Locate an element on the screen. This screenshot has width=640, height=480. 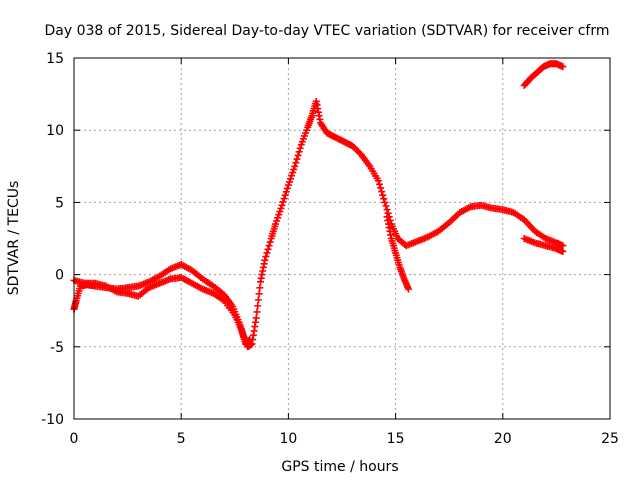
y-tick-label: -5 is located at coordinates (57, 348).